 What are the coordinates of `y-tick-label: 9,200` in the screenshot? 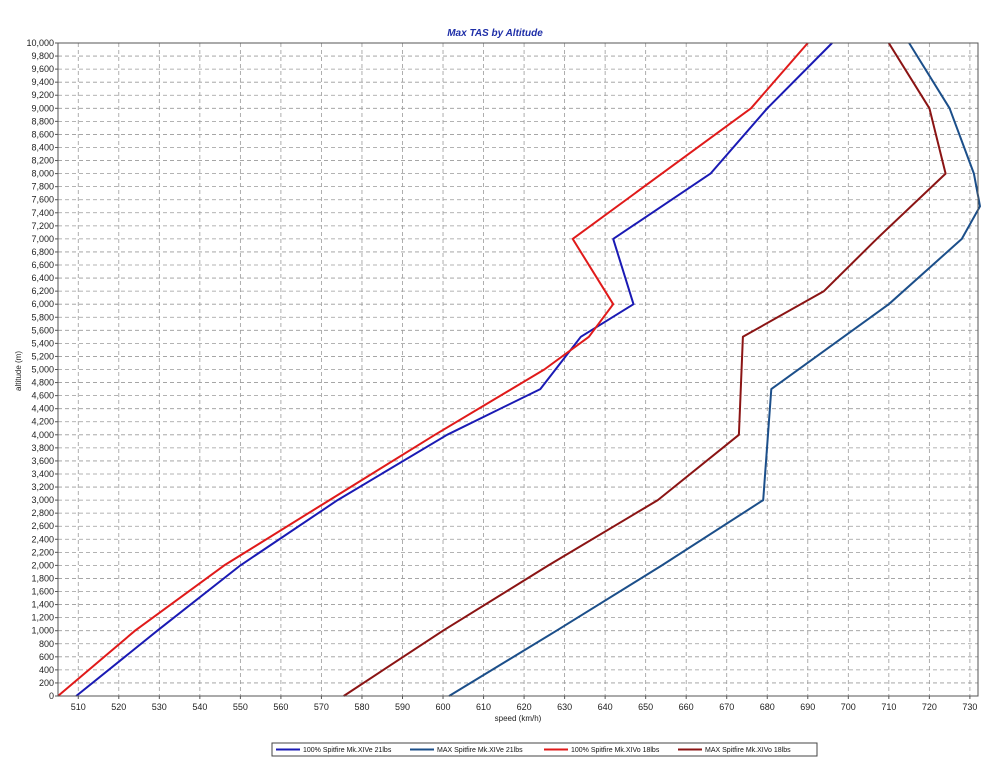 It's located at (42, 95).